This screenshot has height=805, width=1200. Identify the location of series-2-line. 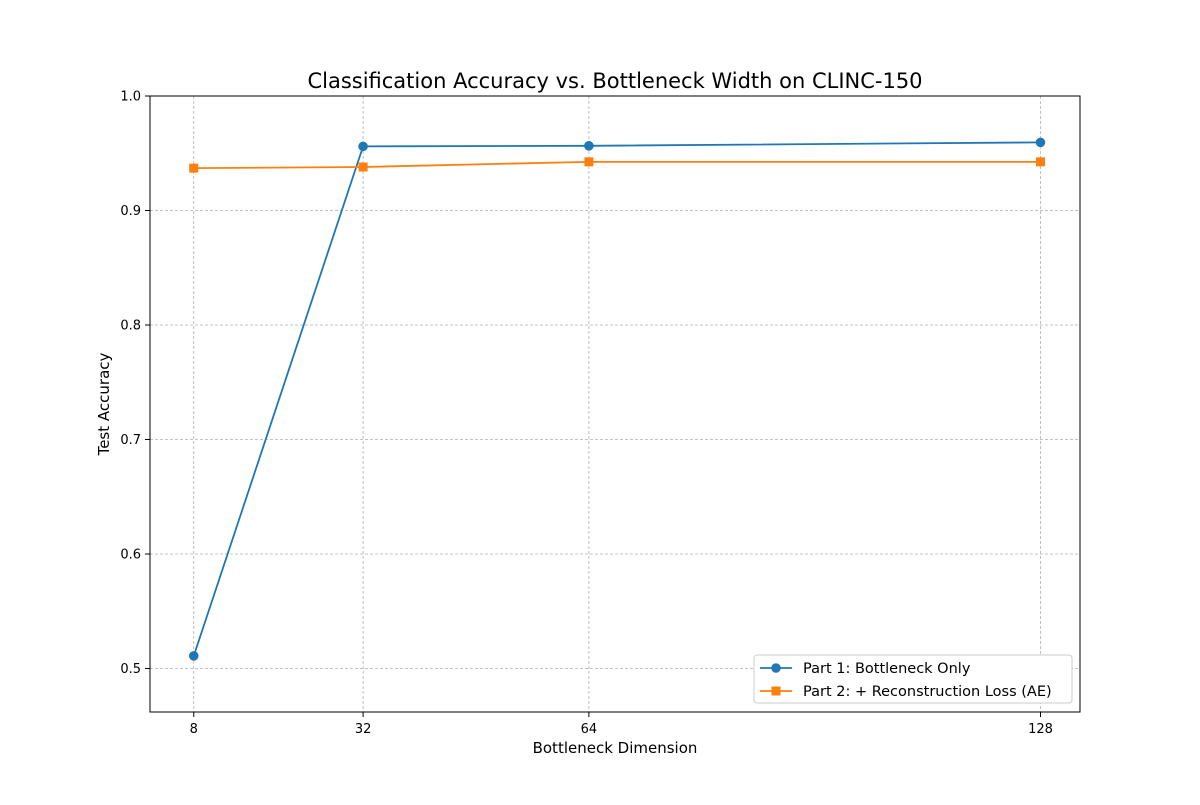
(617, 165).